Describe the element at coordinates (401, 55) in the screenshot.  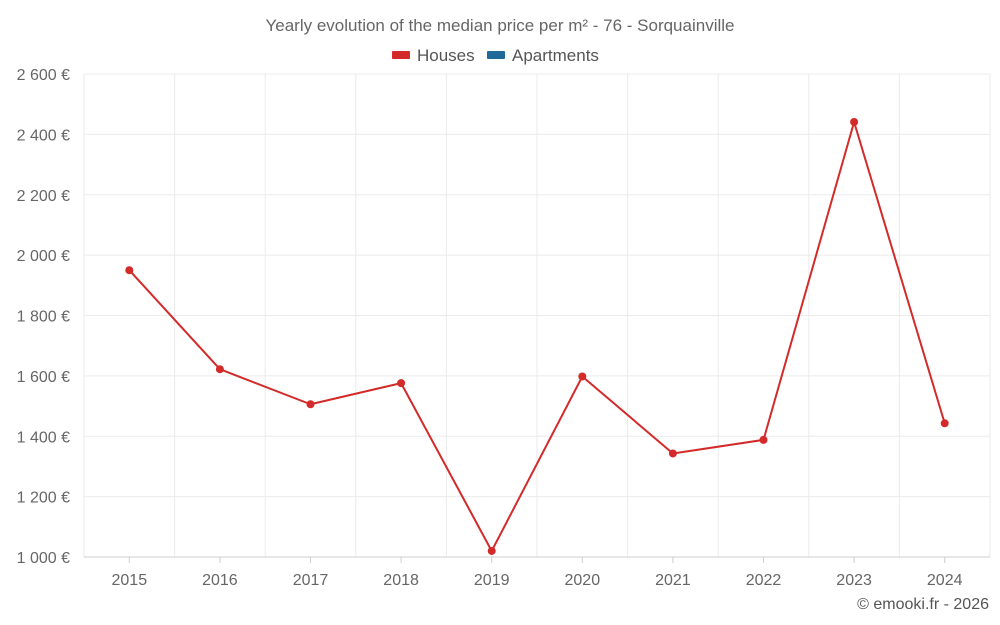
I see `legend-swatch-houses` at that location.